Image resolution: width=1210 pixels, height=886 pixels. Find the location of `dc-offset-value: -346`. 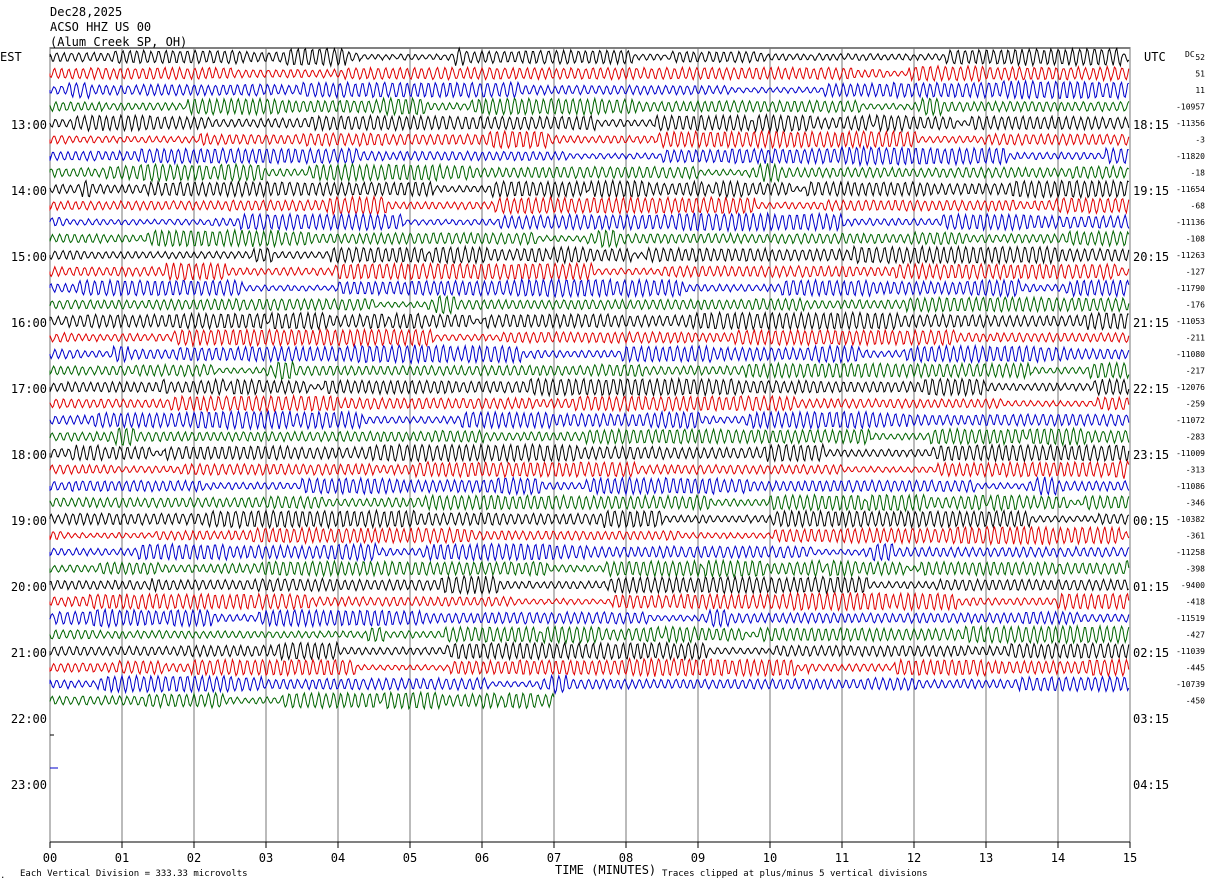

dc-offset-value: -346 is located at coordinates (1195, 503).